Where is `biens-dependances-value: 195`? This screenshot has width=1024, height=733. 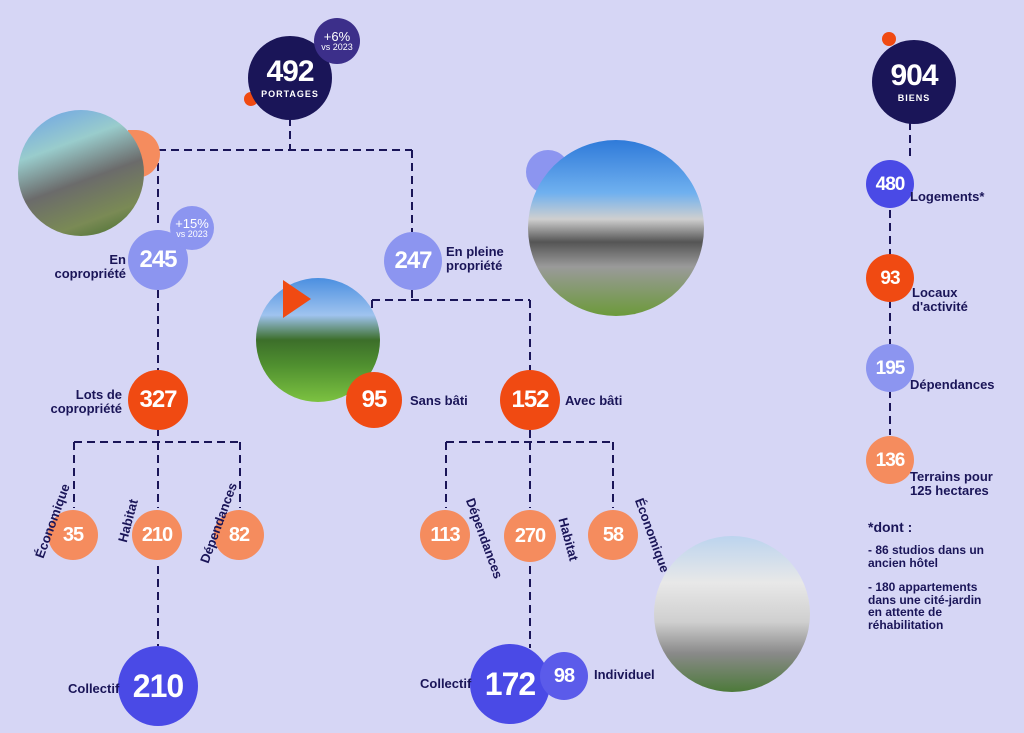
biens-dependances-value: 195 is located at coordinates (890, 368).